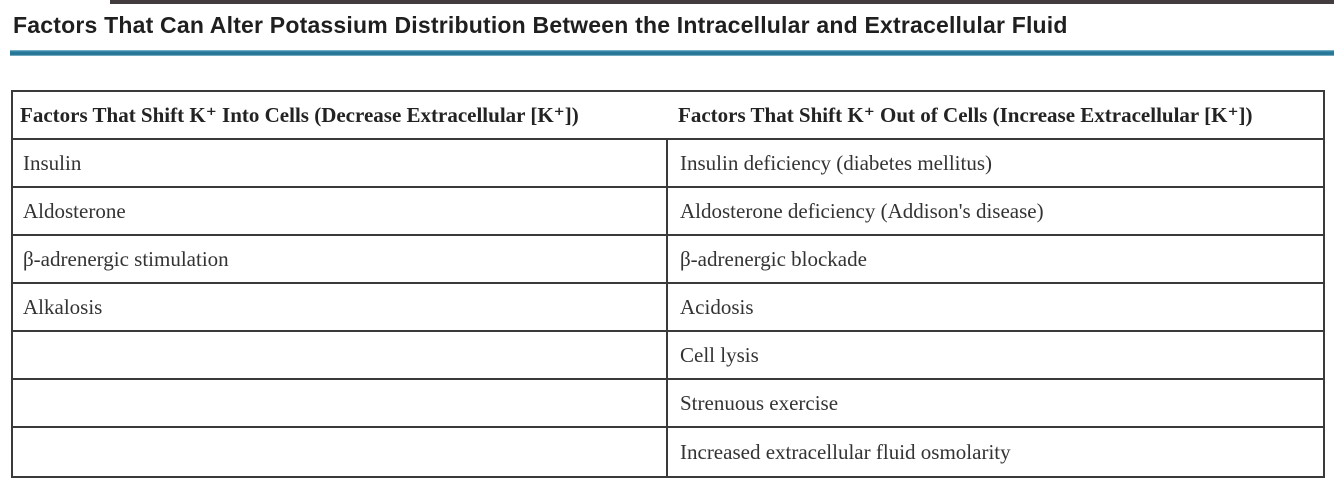 The image size is (1334, 484). What do you see at coordinates (719, 354) in the screenshot?
I see `table-cell-right: Cell lysis` at bounding box center [719, 354].